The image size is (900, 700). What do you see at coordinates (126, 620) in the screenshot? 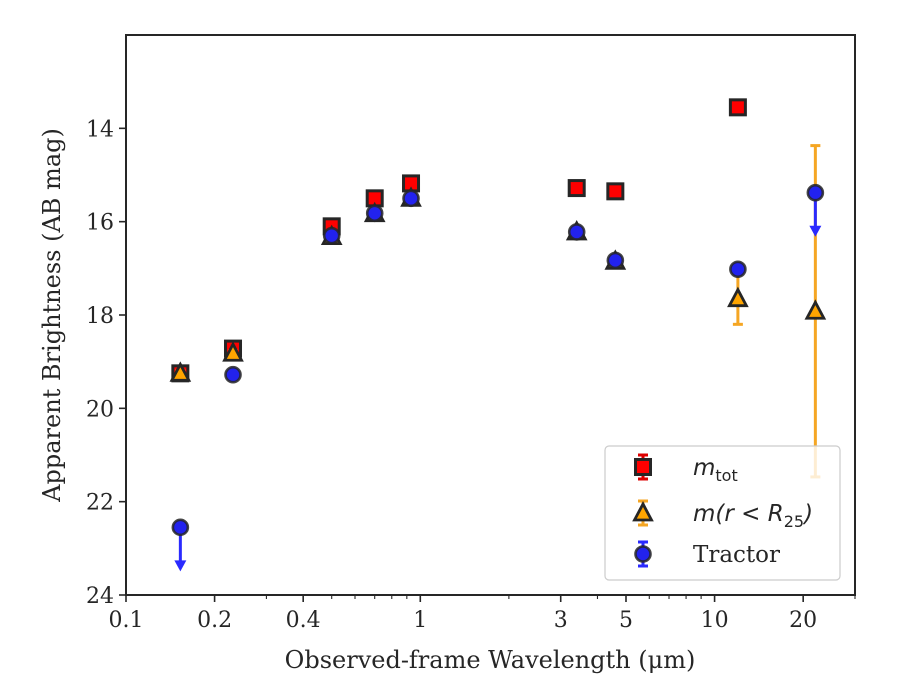
I see `x-tick-label: 0.1` at bounding box center [126, 620].